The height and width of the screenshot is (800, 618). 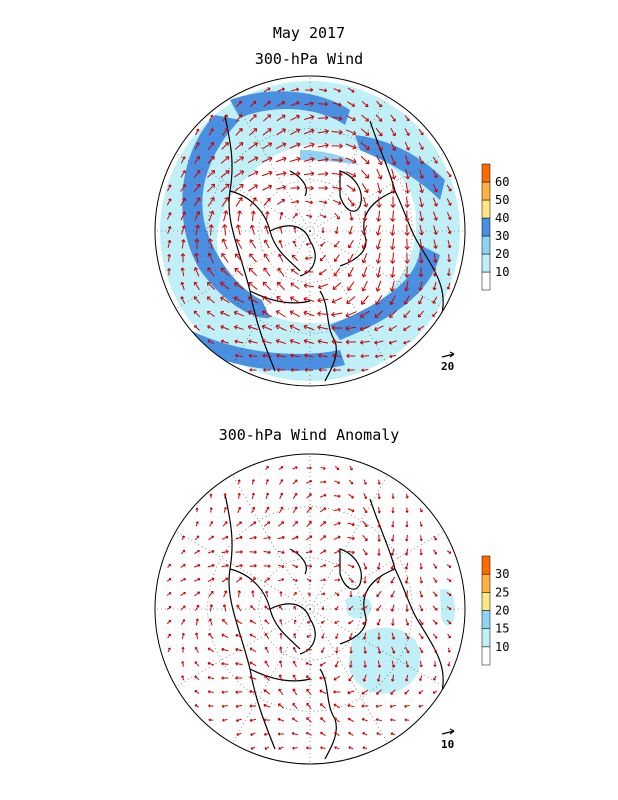 What do you see at coordinates (290, 108) in the screenshot?
I see `top-shade-jet-north` at bounding box center [290, 108].